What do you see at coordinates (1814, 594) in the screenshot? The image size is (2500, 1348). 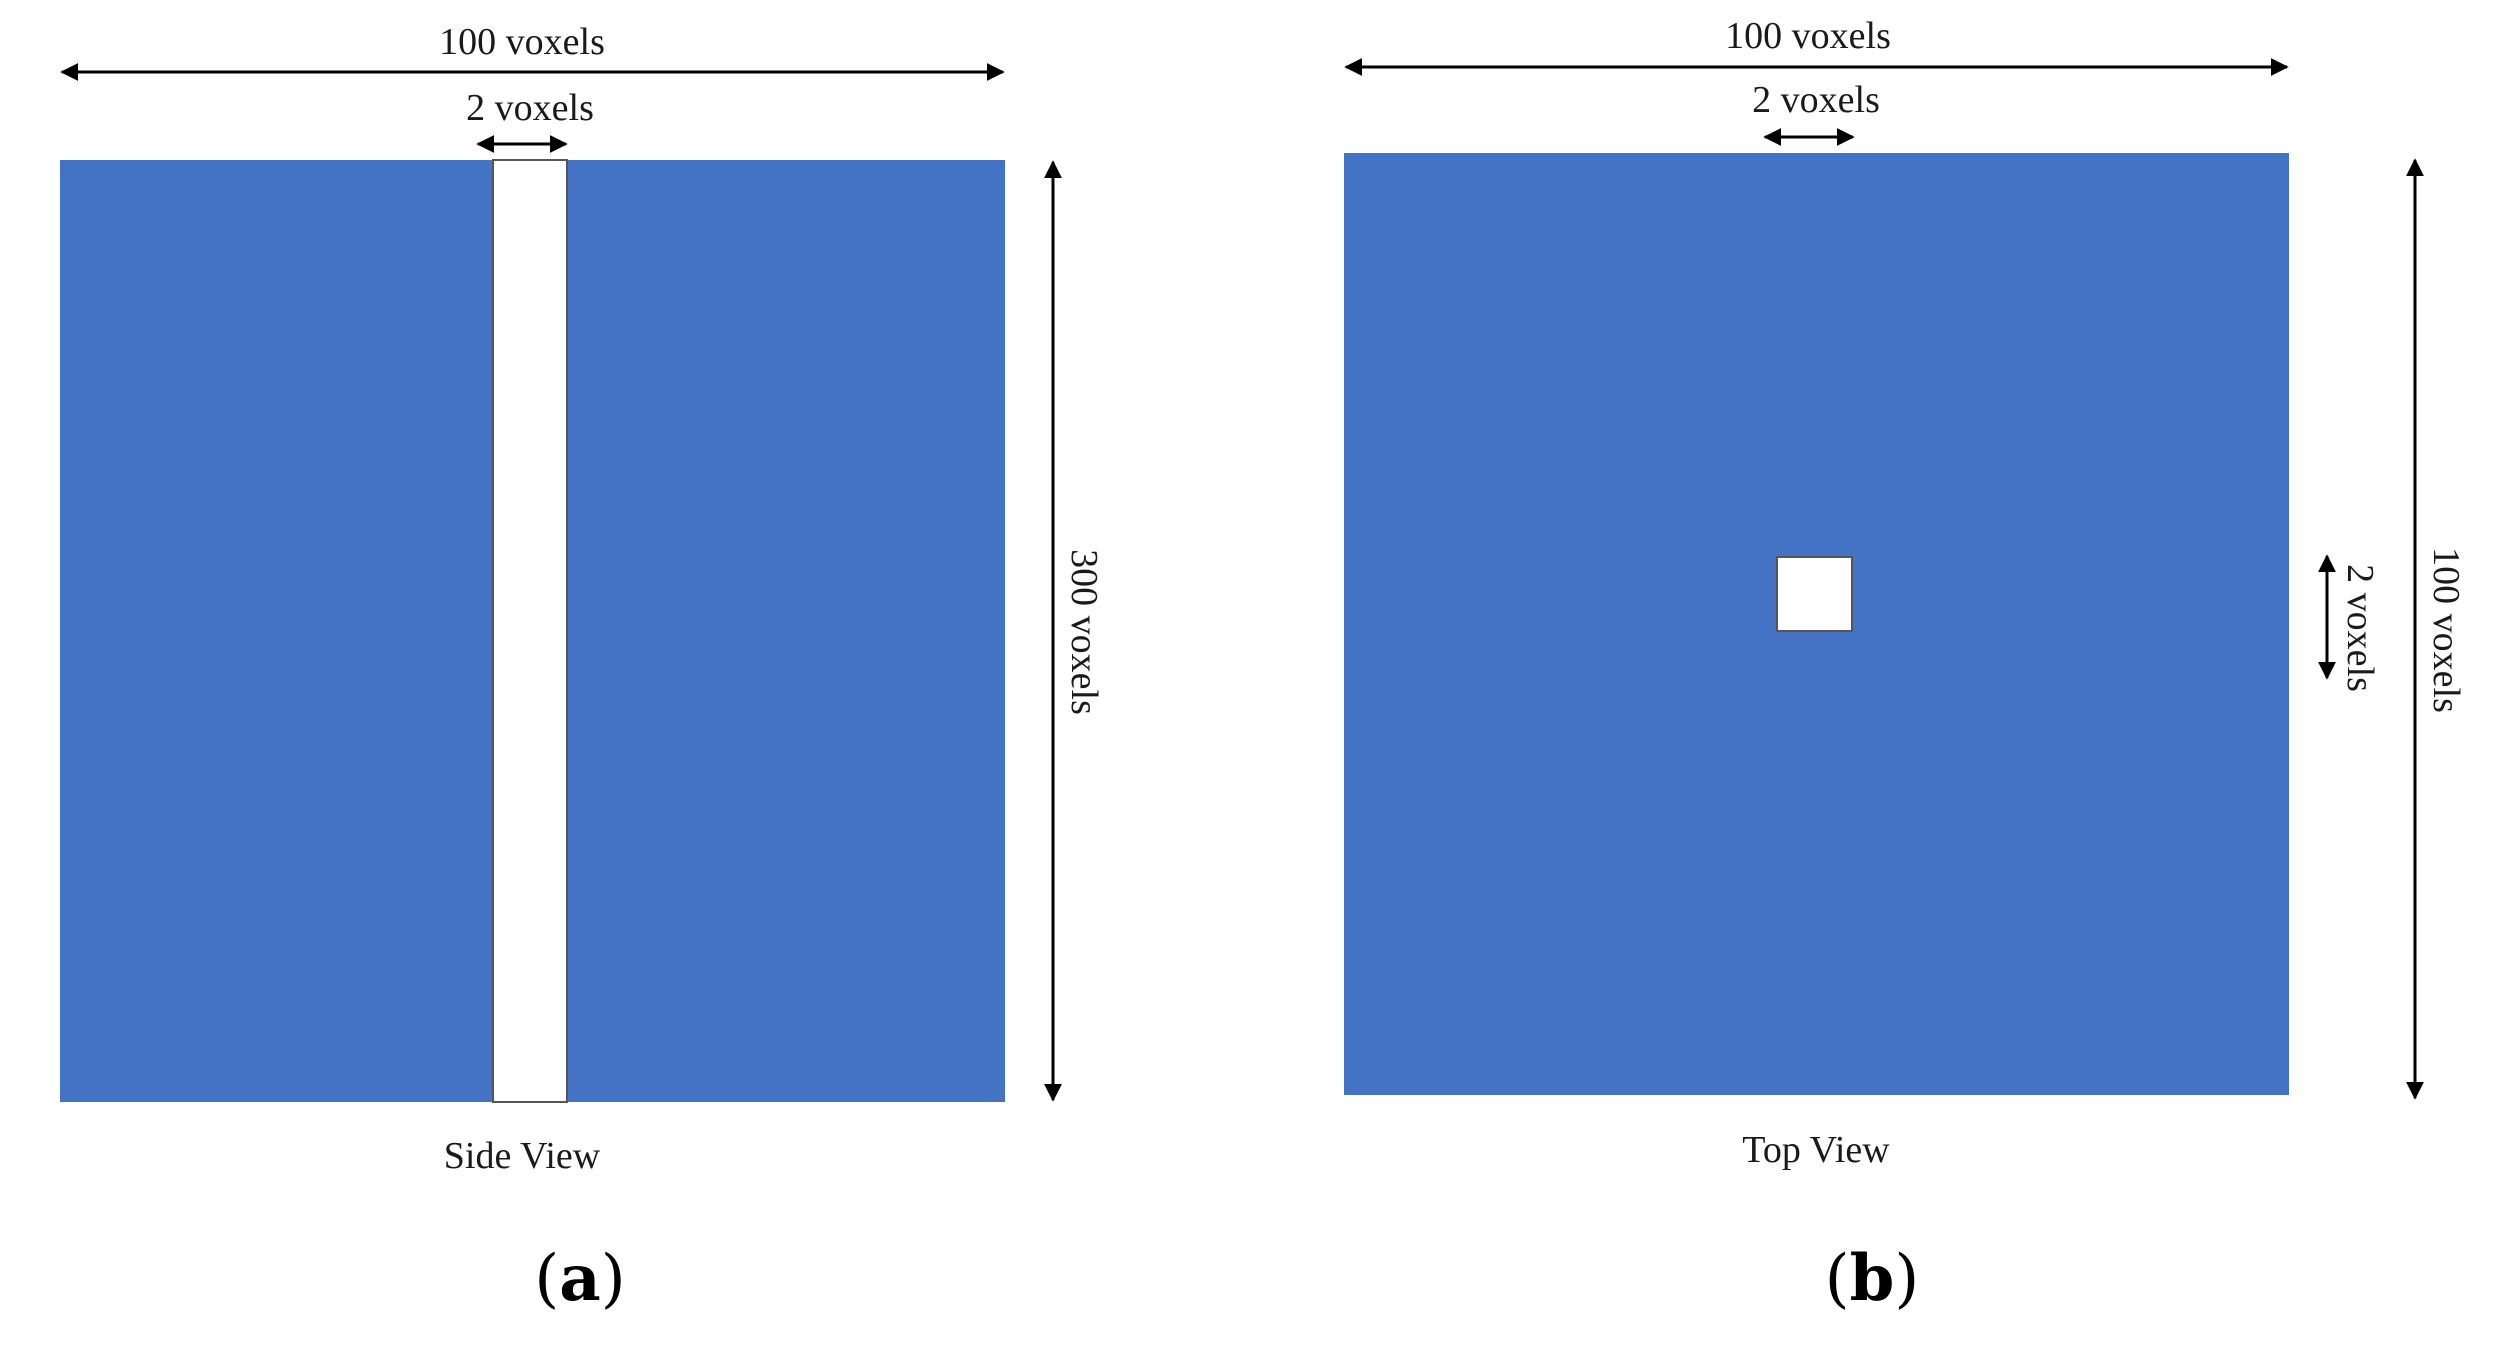 I see `top-view-hole-square` at bounding box center [1814, 594].